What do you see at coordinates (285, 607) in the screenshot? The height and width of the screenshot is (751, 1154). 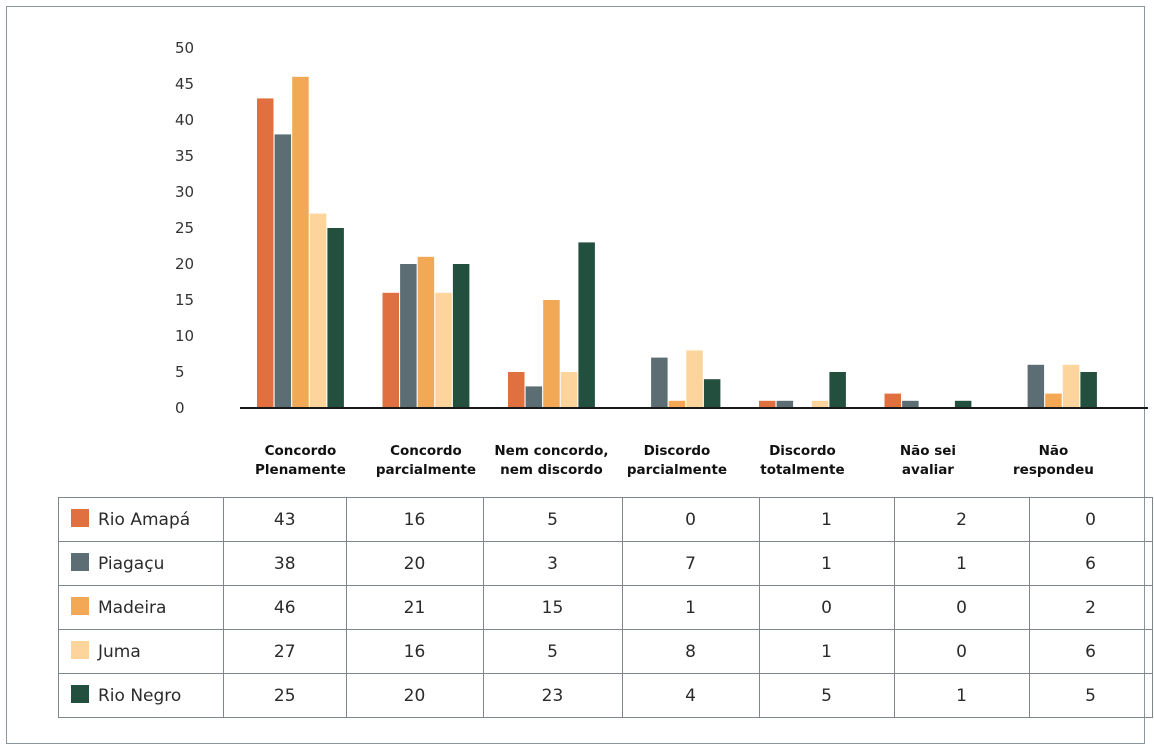 I see `table-cell: 46` at bounding box center [285, 607].